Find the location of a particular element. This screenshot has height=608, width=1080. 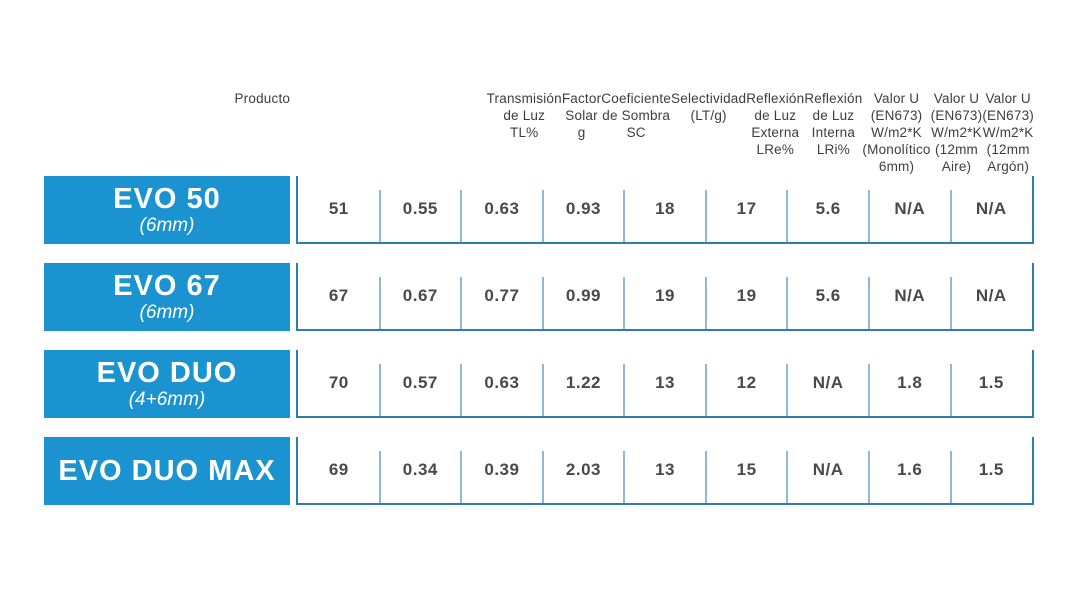

column-header: Factor Solar g is located at coordinates (581, 115).